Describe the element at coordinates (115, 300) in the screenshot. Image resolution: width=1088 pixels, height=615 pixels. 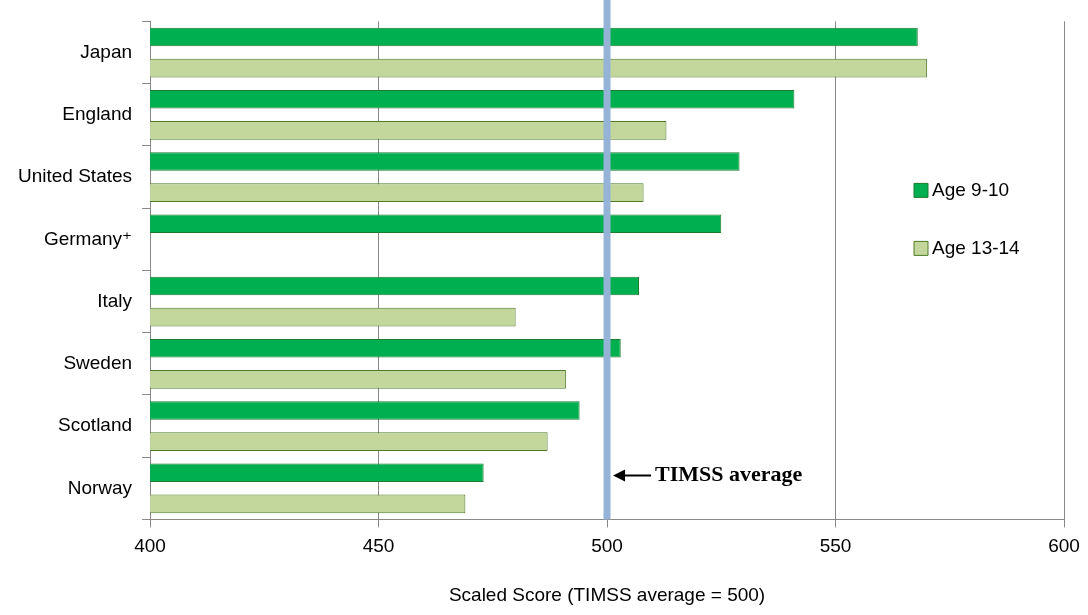
I see `y-tick-label: Italy` at that location.